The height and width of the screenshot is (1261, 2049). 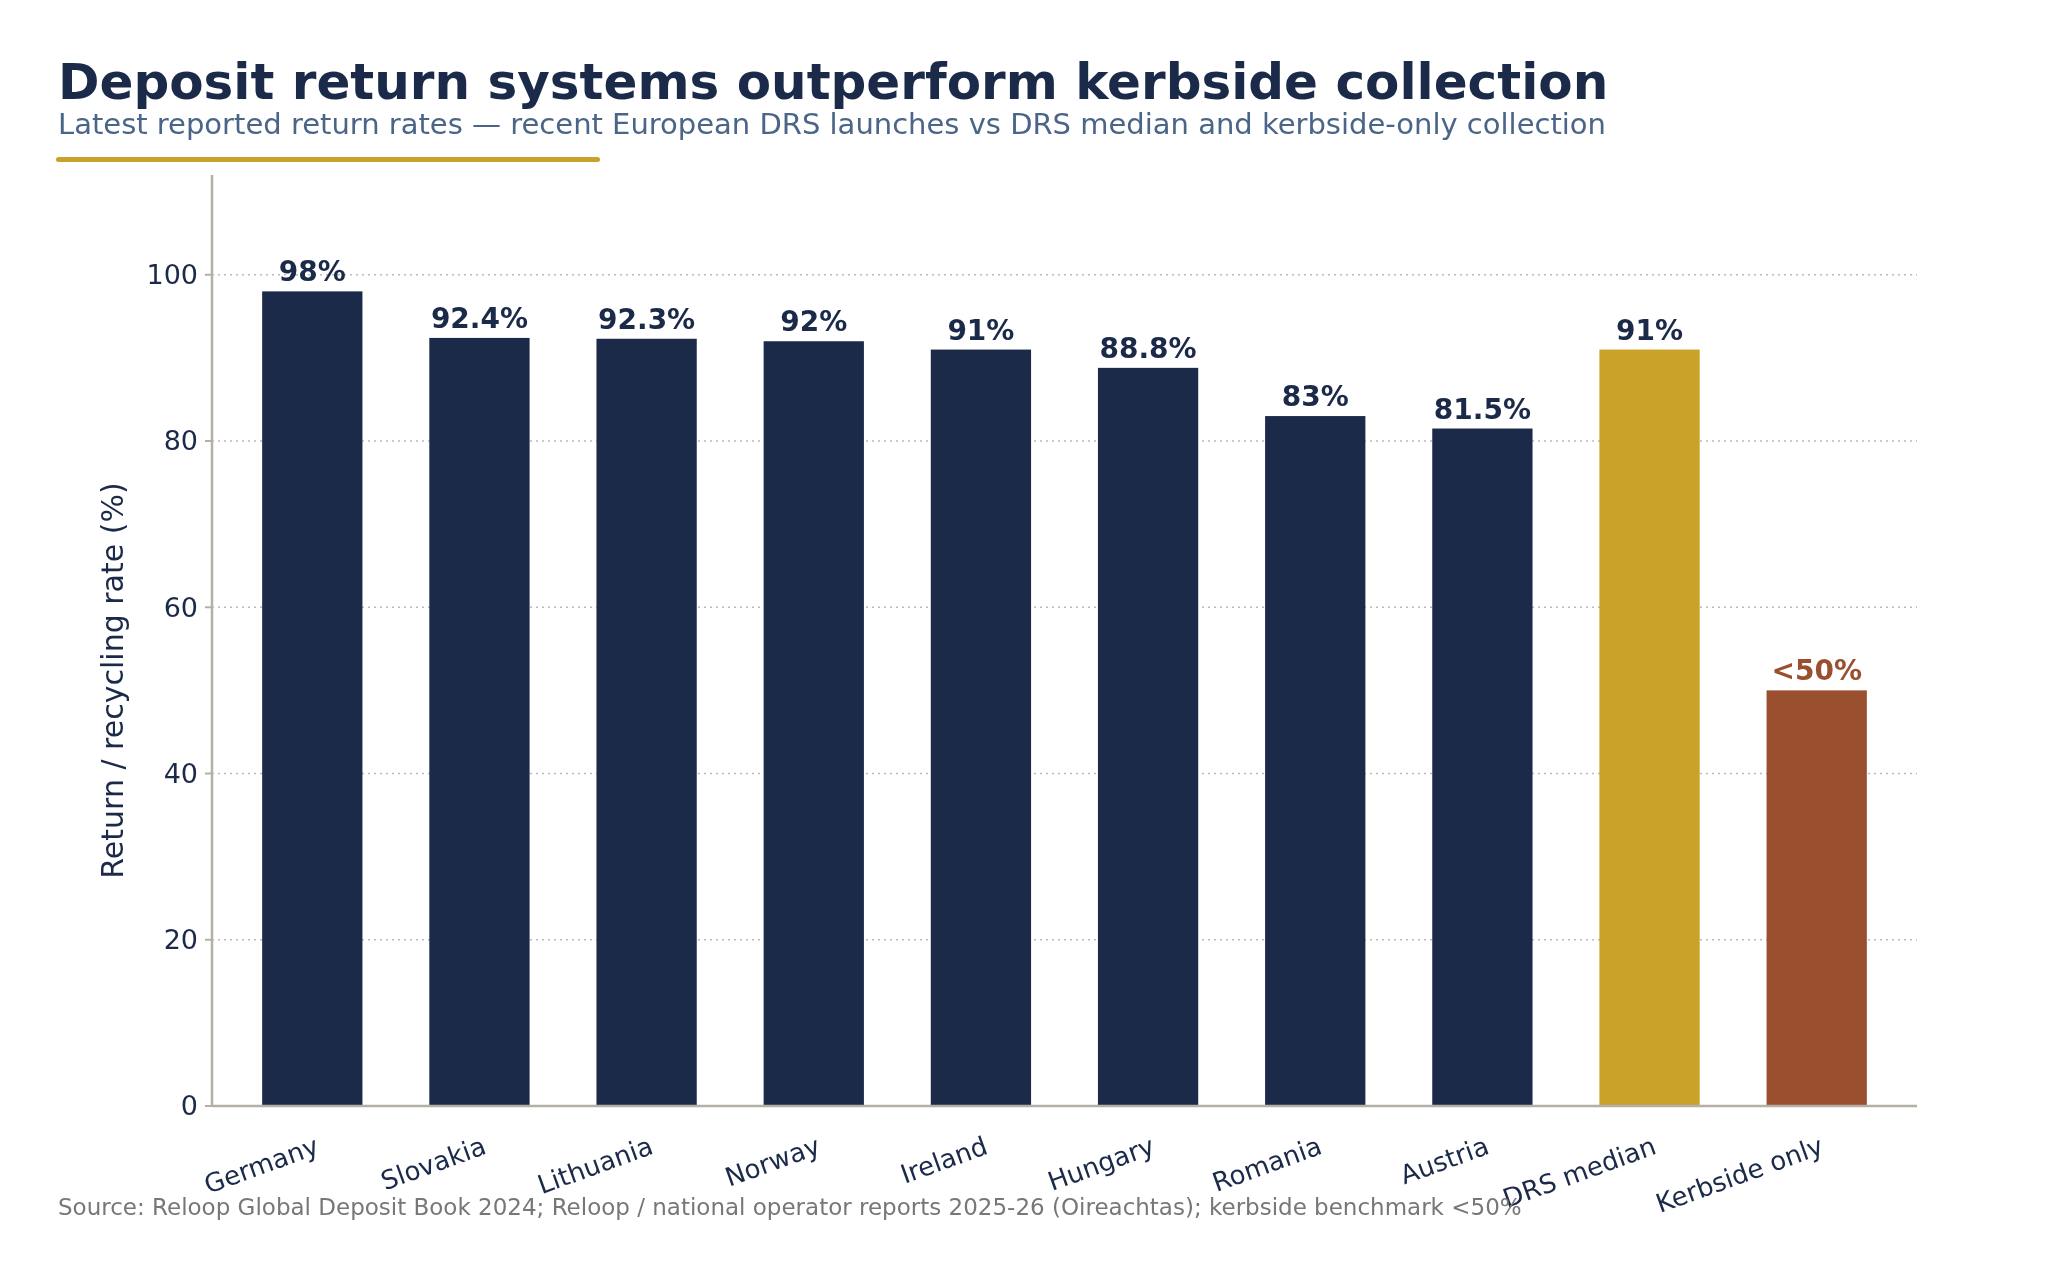 I want to click on y-tick-label: 0, so click(x=189, y=1106).